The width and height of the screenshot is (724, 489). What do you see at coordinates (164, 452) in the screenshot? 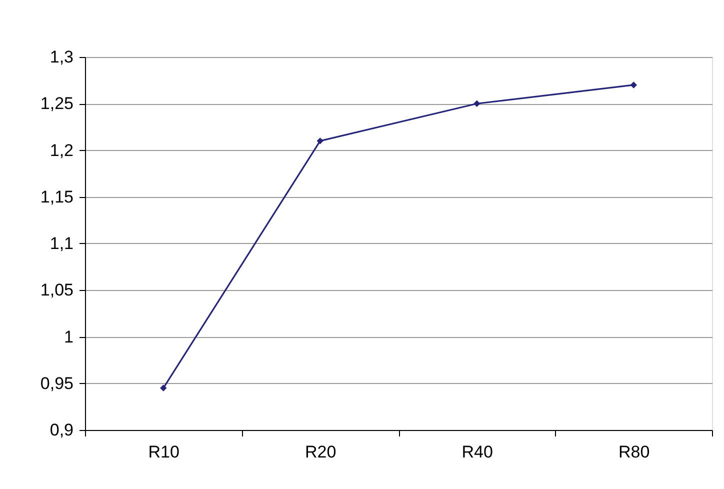
I see `x-tick-label: R10` at bounding box center [164, 452].